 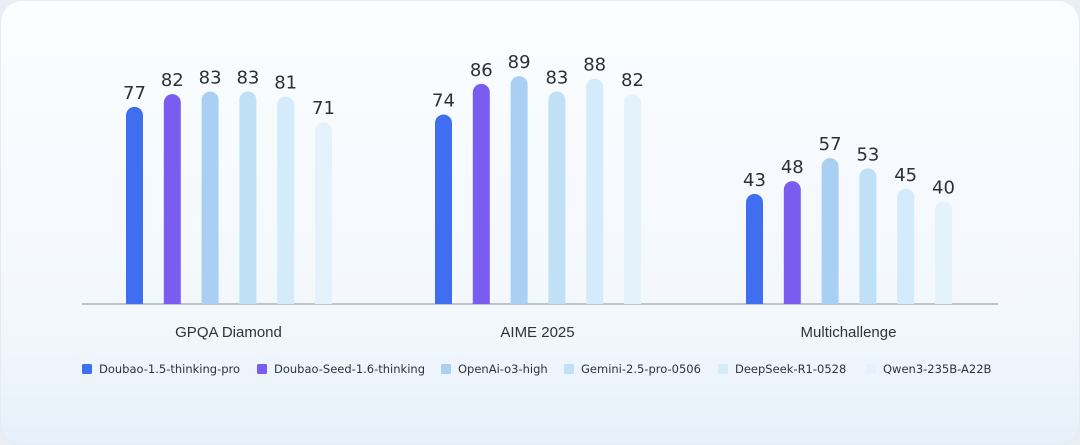 I want to click on value-label-3-1: 43, so click(x=754, y=180).